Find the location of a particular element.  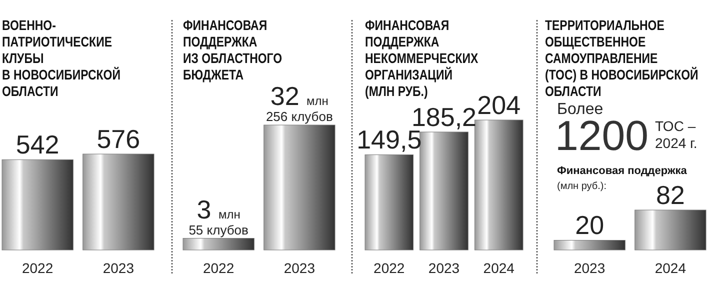

annotation: 55 клубов is located at coordinates (218, 230).